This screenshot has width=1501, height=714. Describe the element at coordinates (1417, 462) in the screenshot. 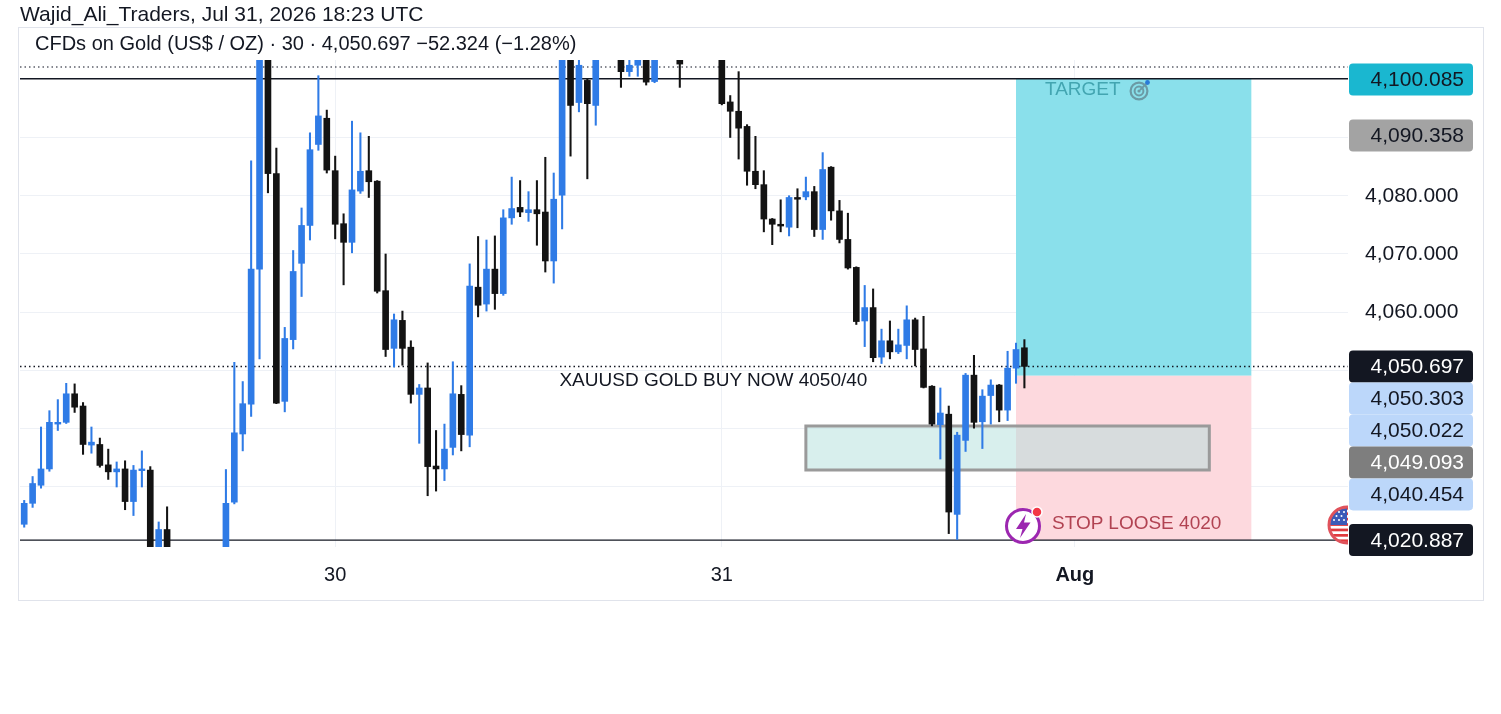

I see `text: 4,049.093` at that location.